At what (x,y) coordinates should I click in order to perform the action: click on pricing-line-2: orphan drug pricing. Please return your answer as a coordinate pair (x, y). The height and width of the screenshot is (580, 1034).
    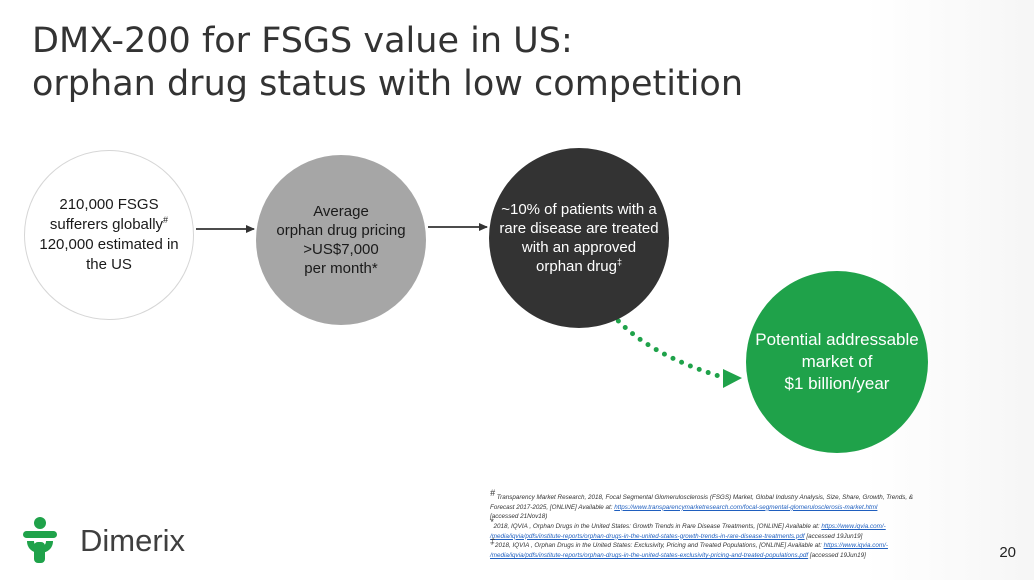
    Looking at the image, I should click on (341, 230).